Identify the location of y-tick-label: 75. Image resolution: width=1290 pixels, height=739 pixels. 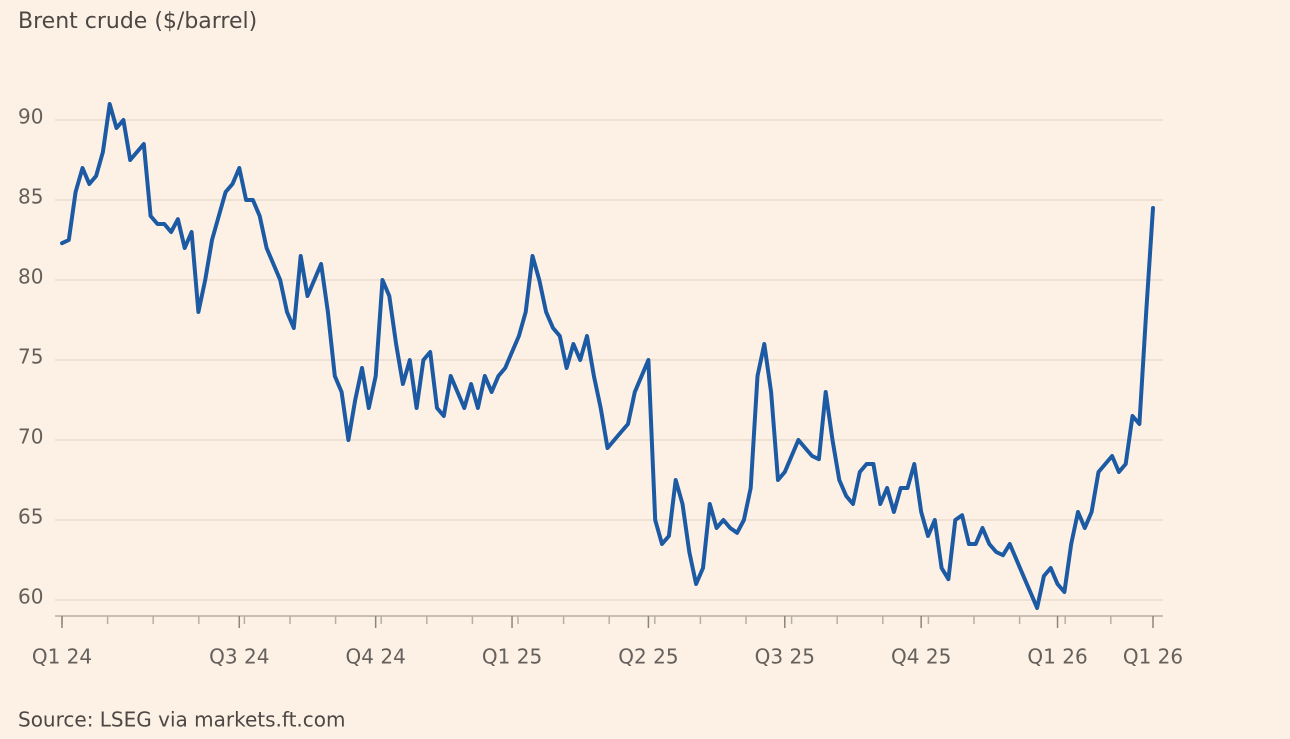
(30, 357).